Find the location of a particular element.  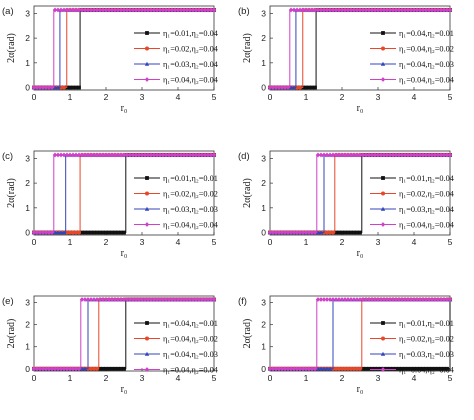

legend-entry: η₁=0.02,η₂=0.02 is located at coordinates (176, 194).